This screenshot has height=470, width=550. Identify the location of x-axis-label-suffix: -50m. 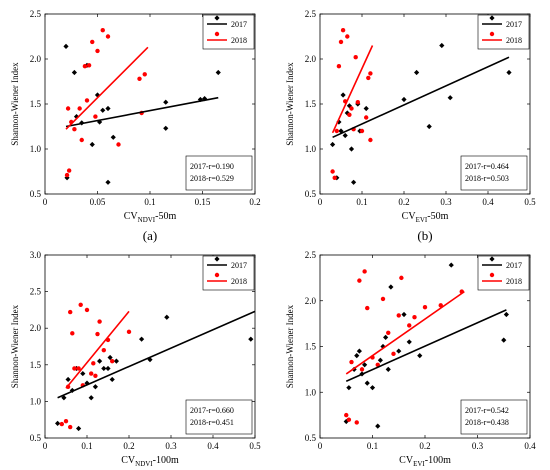
(437, 216).